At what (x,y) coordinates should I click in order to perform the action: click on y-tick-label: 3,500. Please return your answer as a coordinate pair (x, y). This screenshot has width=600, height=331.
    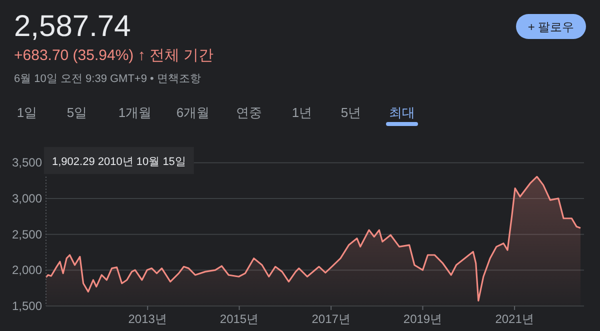
    Looking at the image, I should click on (27, 163).